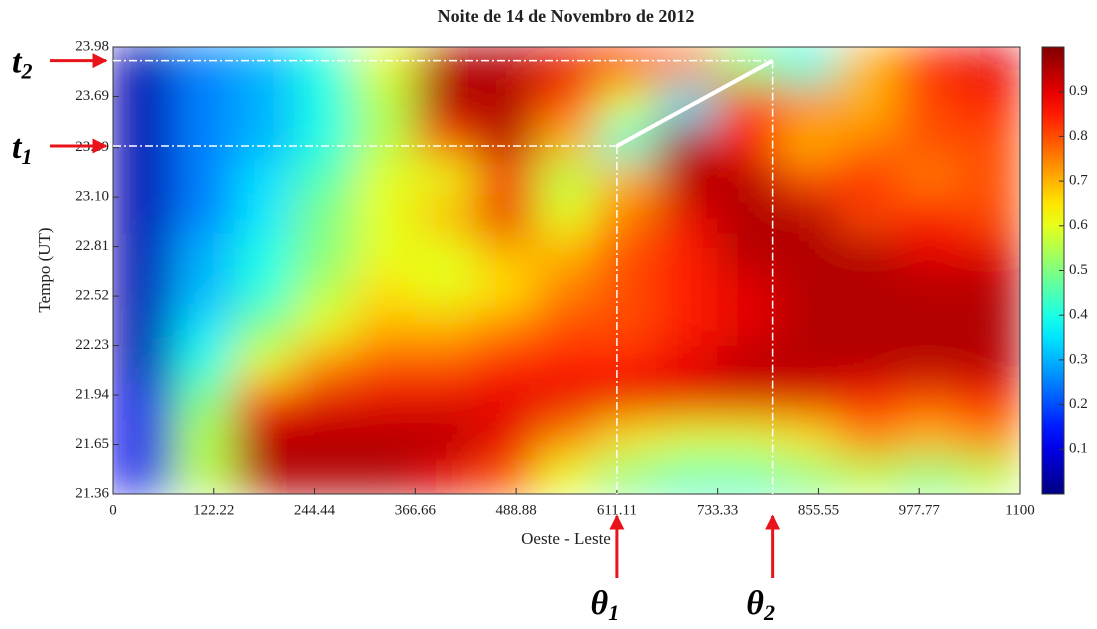 The height and width of the screenshot is (629, 1097). I want to click on x-tick-label: 366.66, so click(416, 510).